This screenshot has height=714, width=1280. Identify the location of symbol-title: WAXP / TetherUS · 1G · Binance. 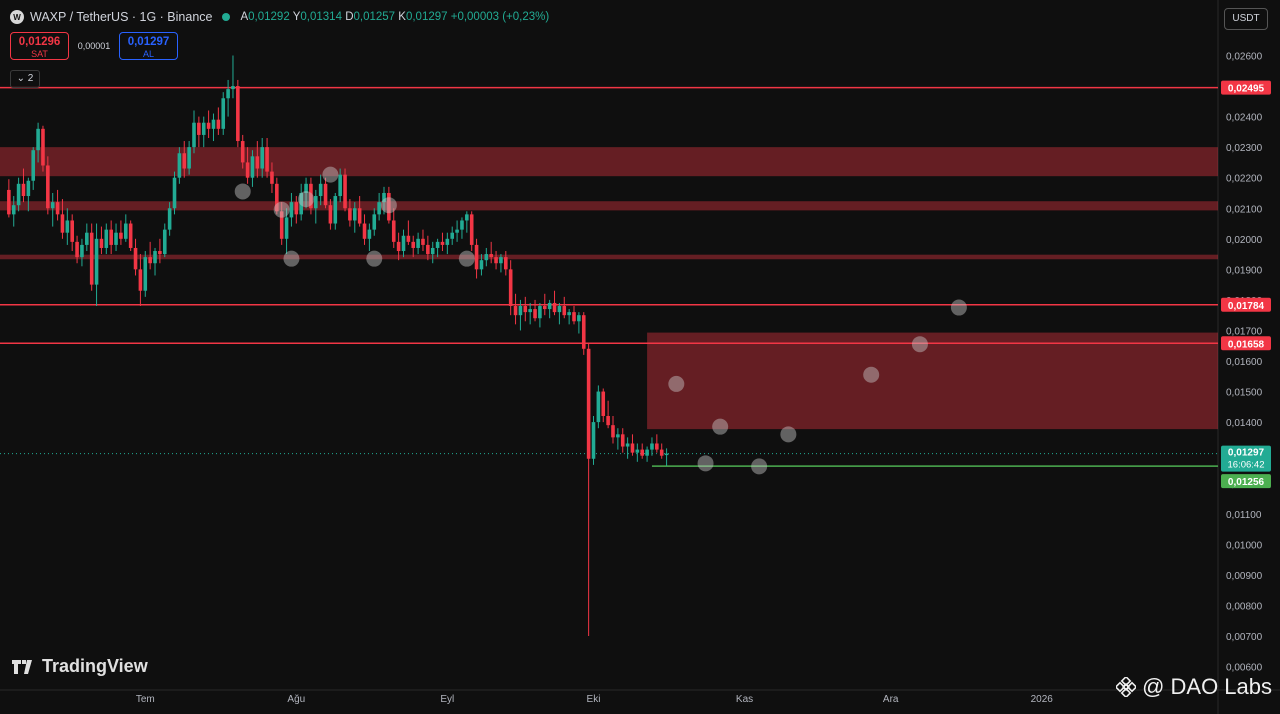
(121, 17).